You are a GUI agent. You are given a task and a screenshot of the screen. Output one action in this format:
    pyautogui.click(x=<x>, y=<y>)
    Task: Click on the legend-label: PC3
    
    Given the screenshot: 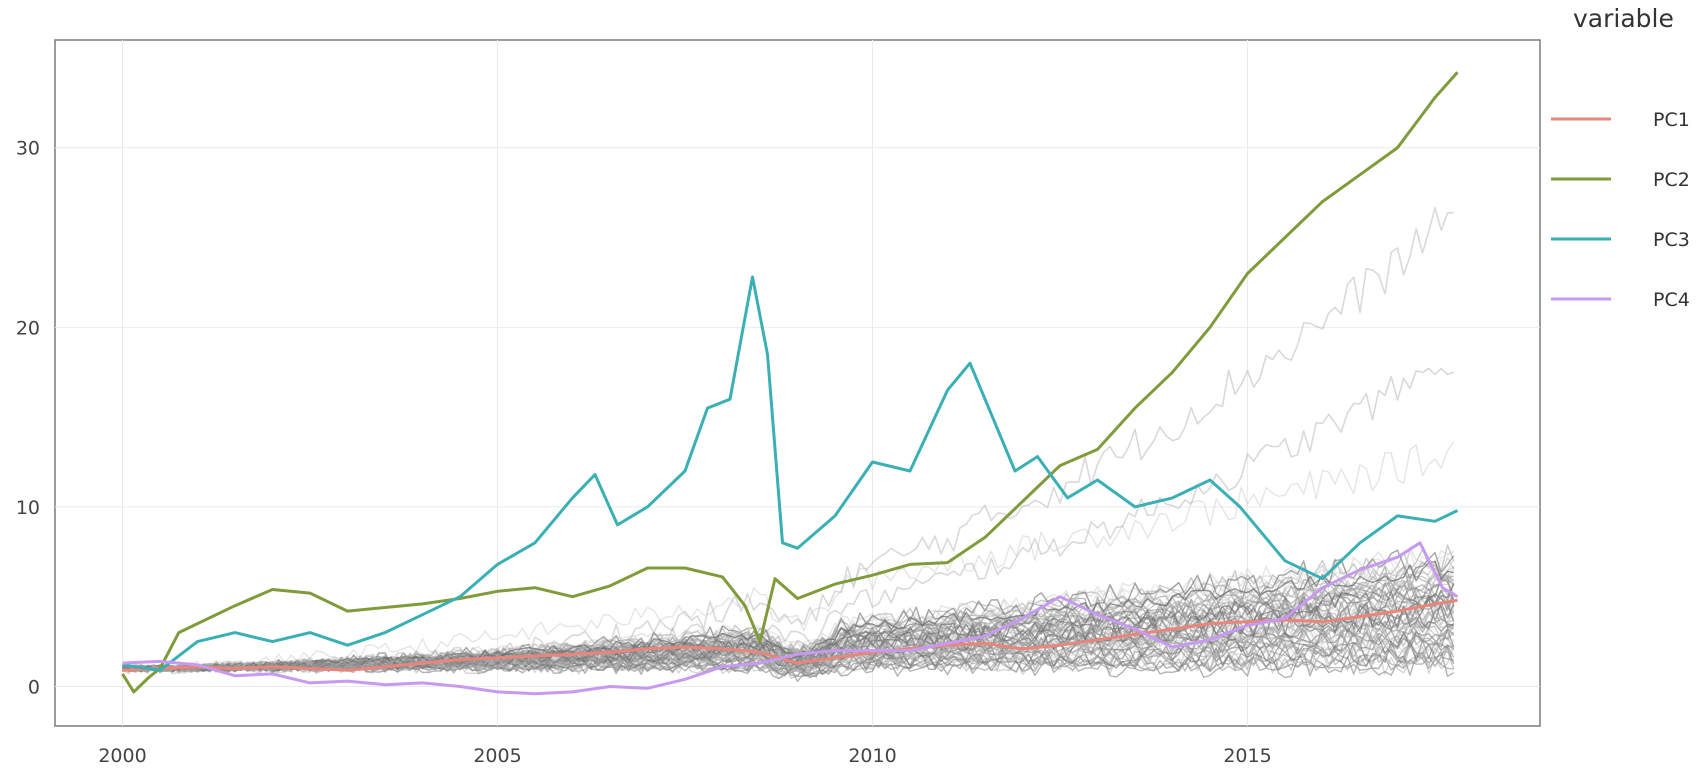 What is the action you would take?
    pyautogui.click(x=1671, y=240)
    